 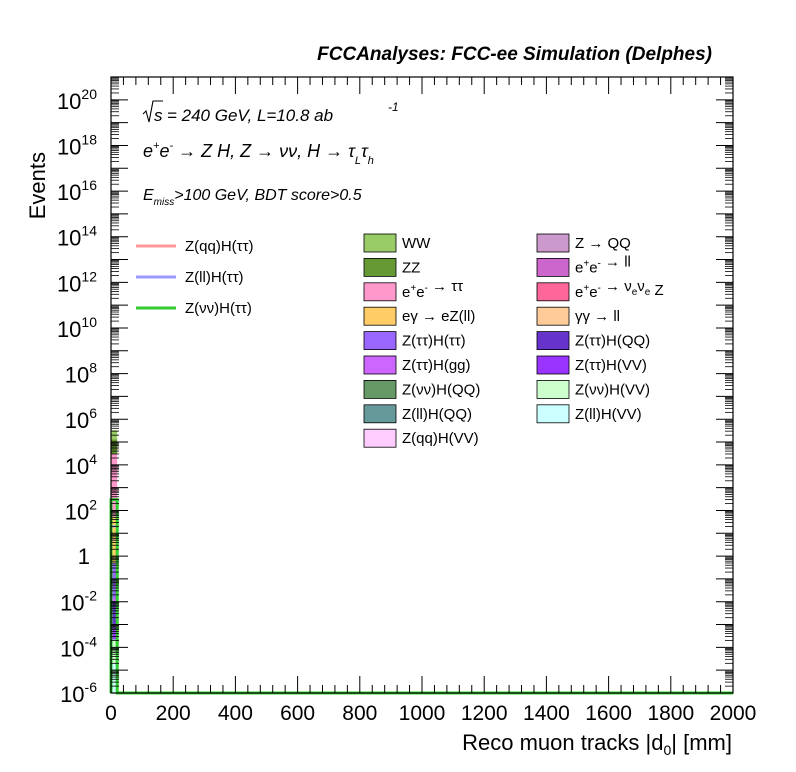 What do you see at coordinates (611, 365) in the screenshot?
I see `legend-label: Z(ττ)H(VV)` at bounding box center [611, 365].